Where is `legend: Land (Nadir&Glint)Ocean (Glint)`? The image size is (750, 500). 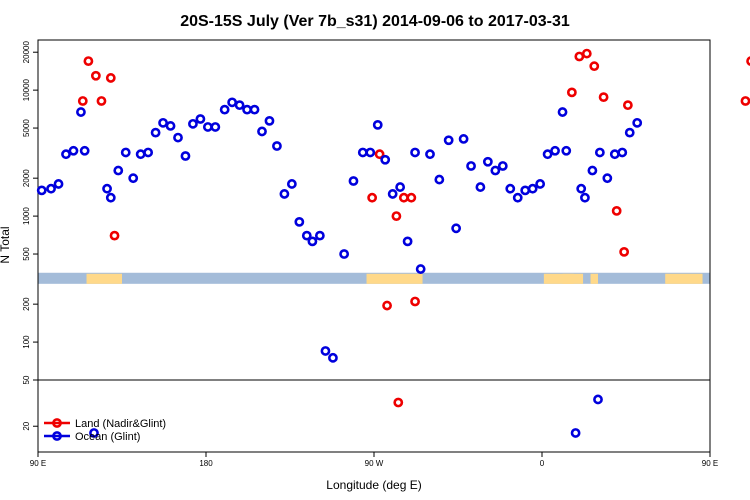 legend: Land (Nadir&Glint)Ocean (Glint) is located at coordinates (105, 430).